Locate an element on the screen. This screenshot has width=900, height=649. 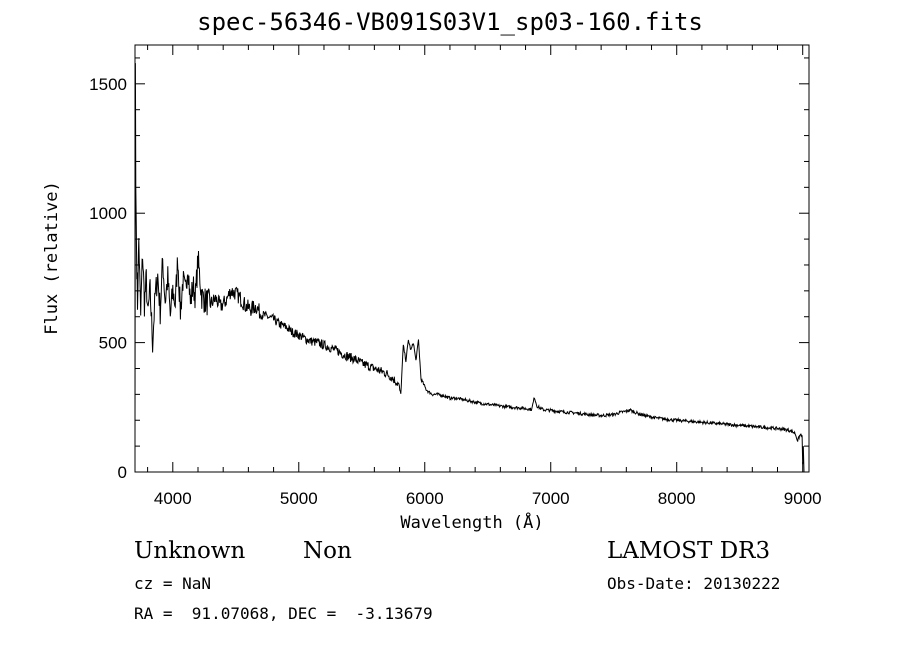
x-axis-label: Wavelength (Å) is located at coordinates (471, 522).